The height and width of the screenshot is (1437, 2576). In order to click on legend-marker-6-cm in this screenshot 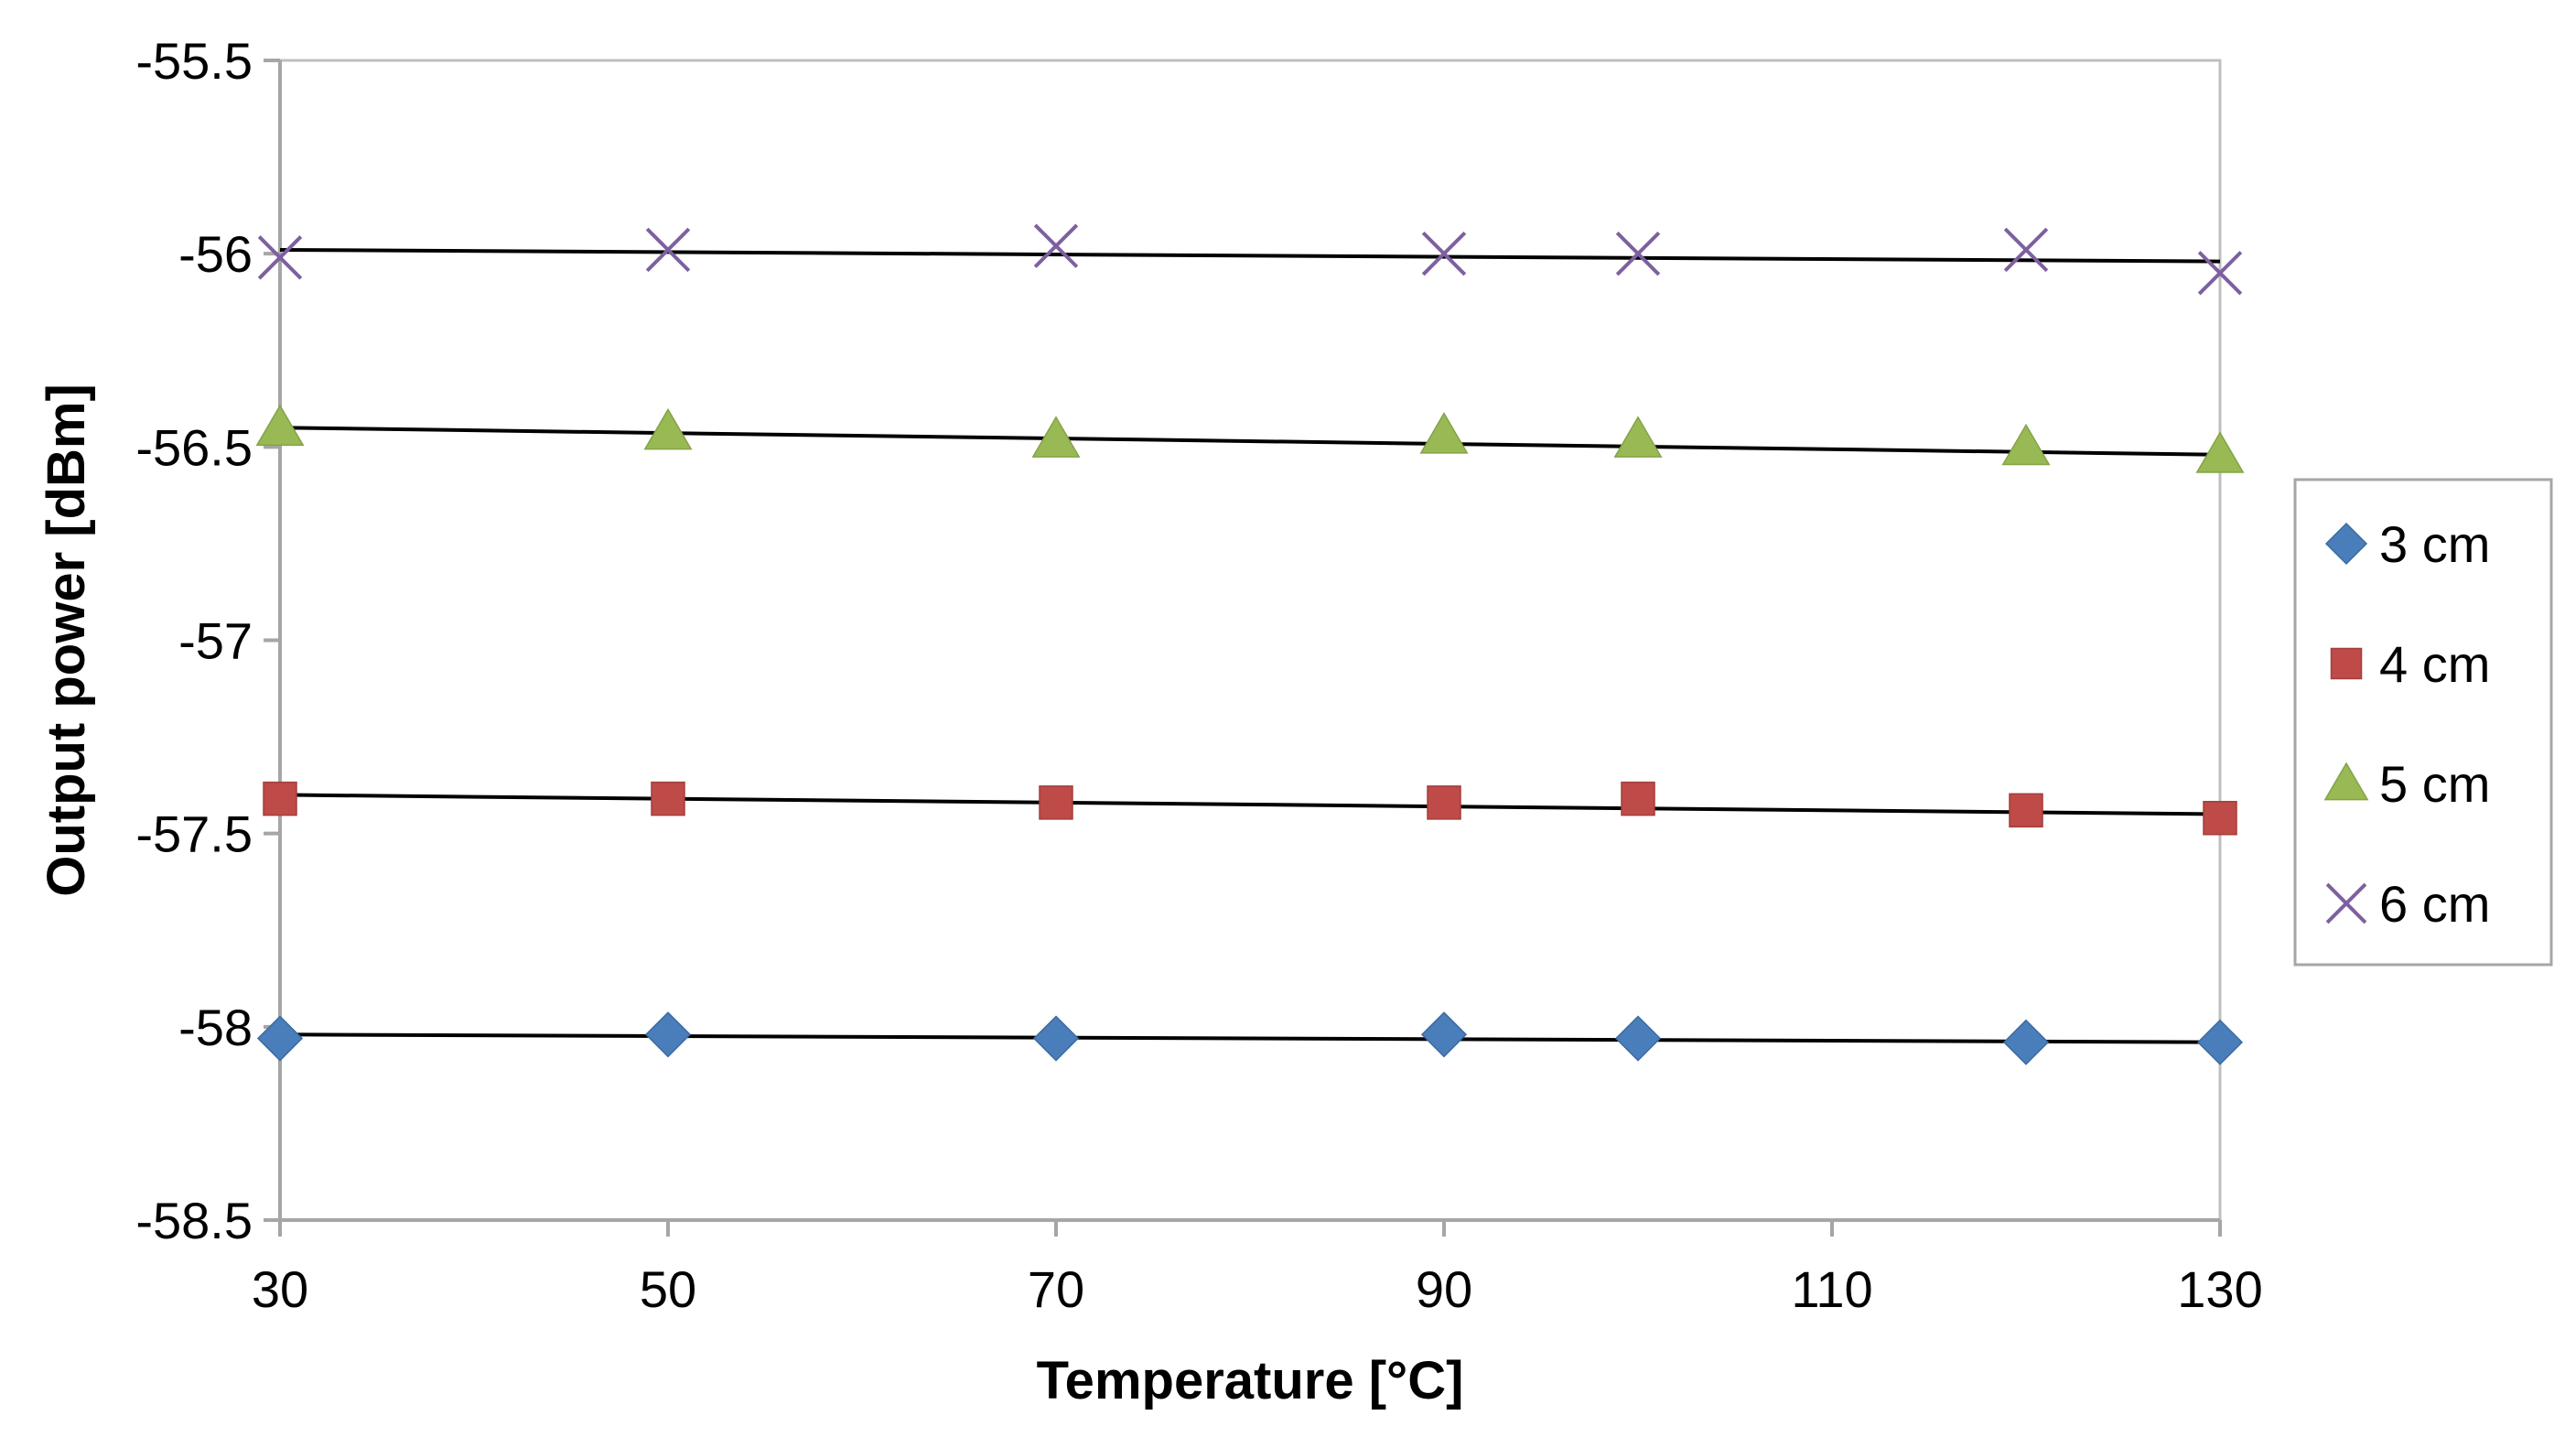, I will do `click(2346, 903)`.